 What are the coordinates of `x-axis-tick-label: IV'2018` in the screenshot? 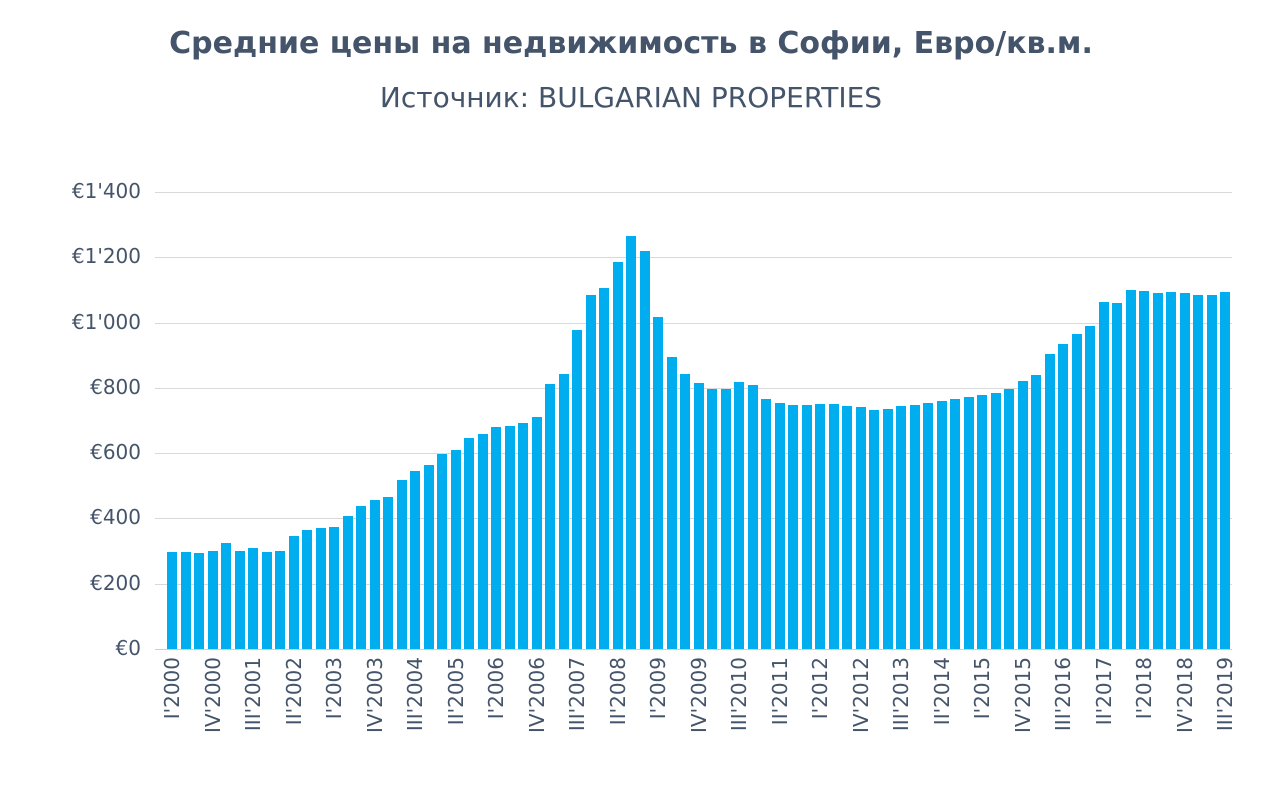 It's located at (1184, 695).